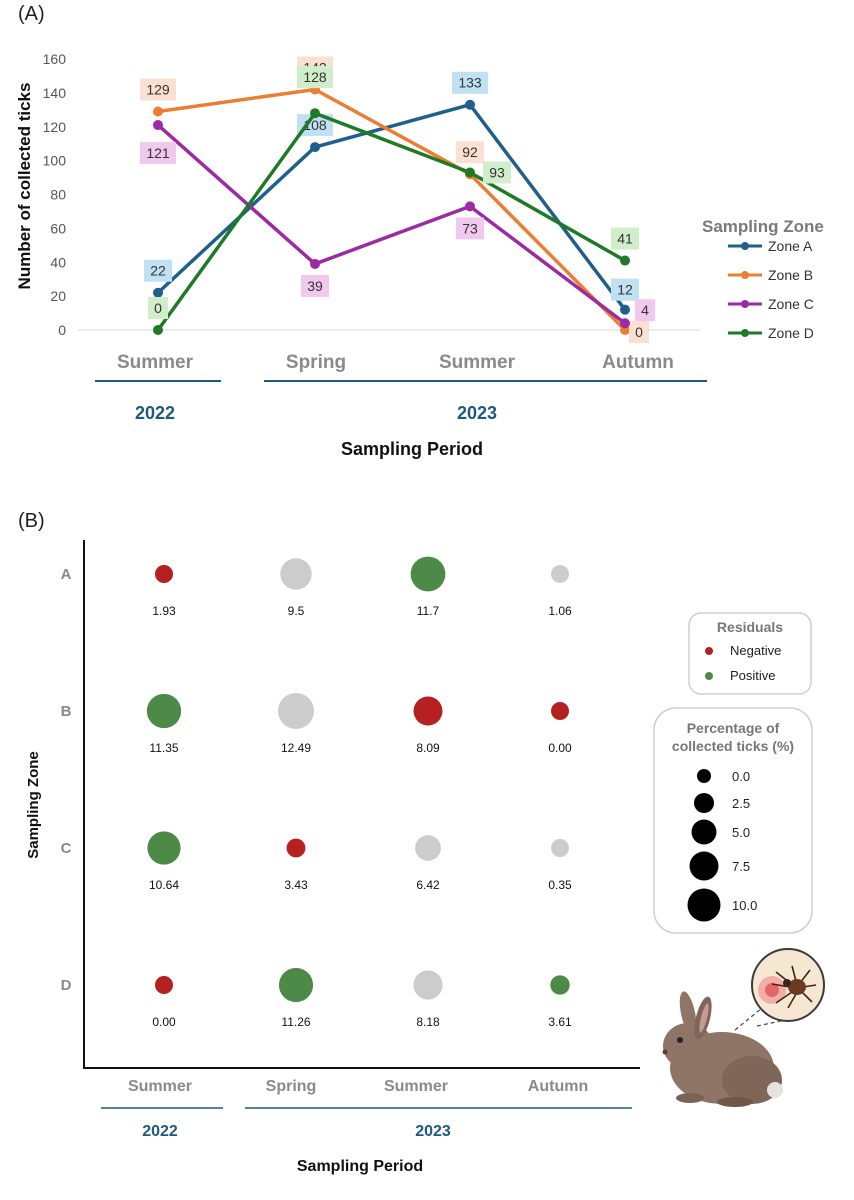 The width and height of the screenshot is (854, 1200). I want to click on data-label: 73, so click(470, 228).